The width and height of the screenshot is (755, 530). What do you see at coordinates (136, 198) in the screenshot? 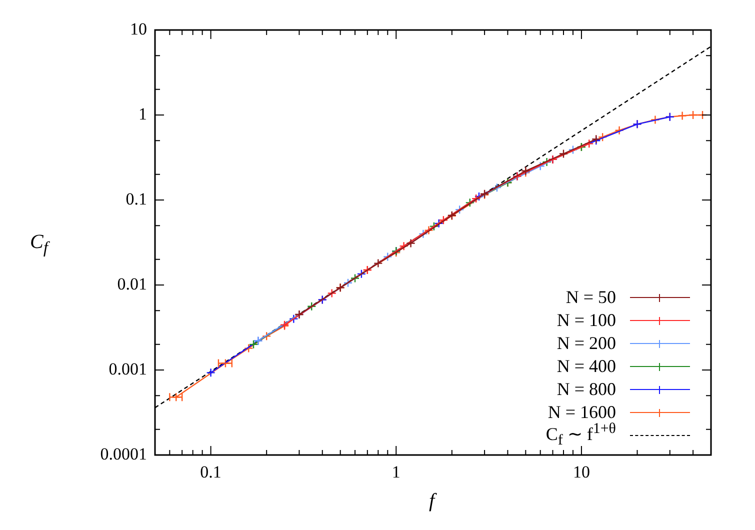
I see `y-tick-label: 0.1` at bounding box center [136, 198].